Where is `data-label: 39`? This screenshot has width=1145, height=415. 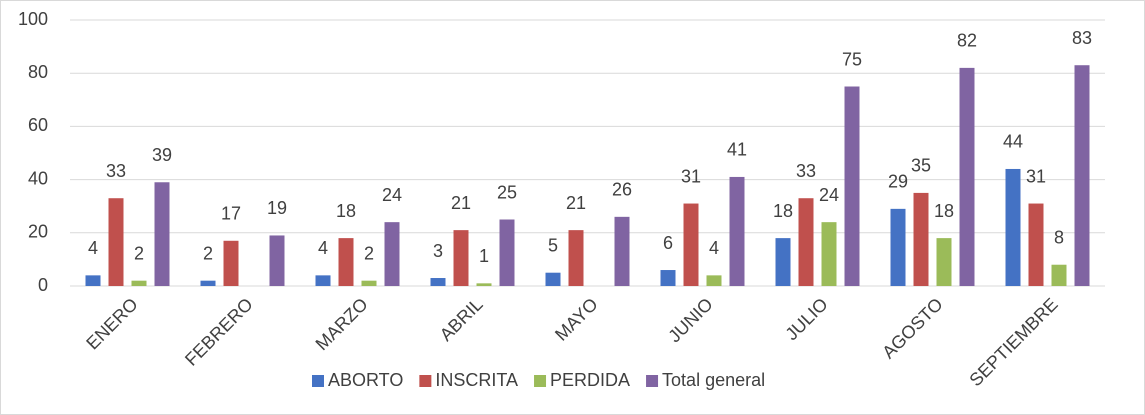 data-label: 39 is located at coordinates (162, 155).